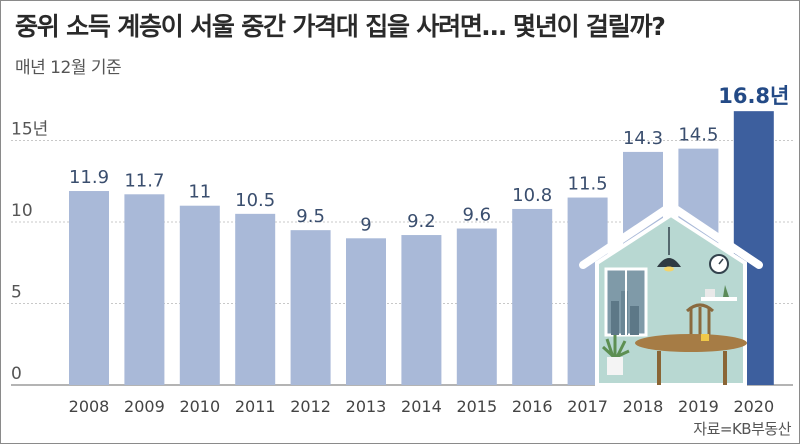 This screenshot has width=800, height=444. Describe the element at coordinates (671, 235) in the screenshot. I see `house-roof` at that location.